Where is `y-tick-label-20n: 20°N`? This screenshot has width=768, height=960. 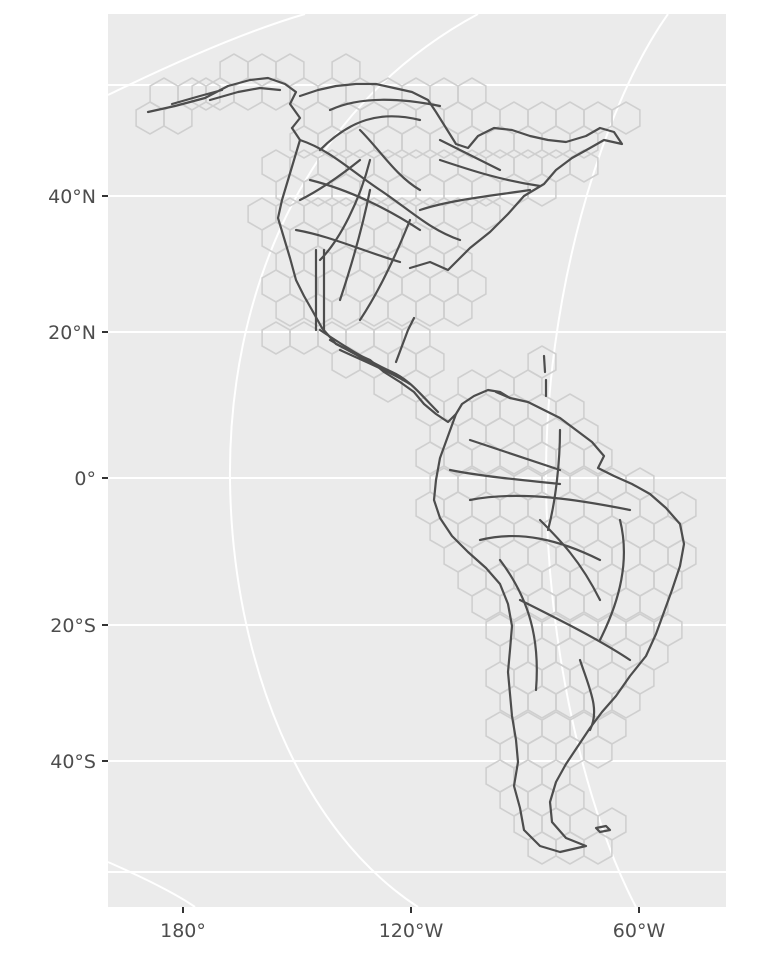
y-tick-label-20n: 20°N is located at coordinates (72, 333).